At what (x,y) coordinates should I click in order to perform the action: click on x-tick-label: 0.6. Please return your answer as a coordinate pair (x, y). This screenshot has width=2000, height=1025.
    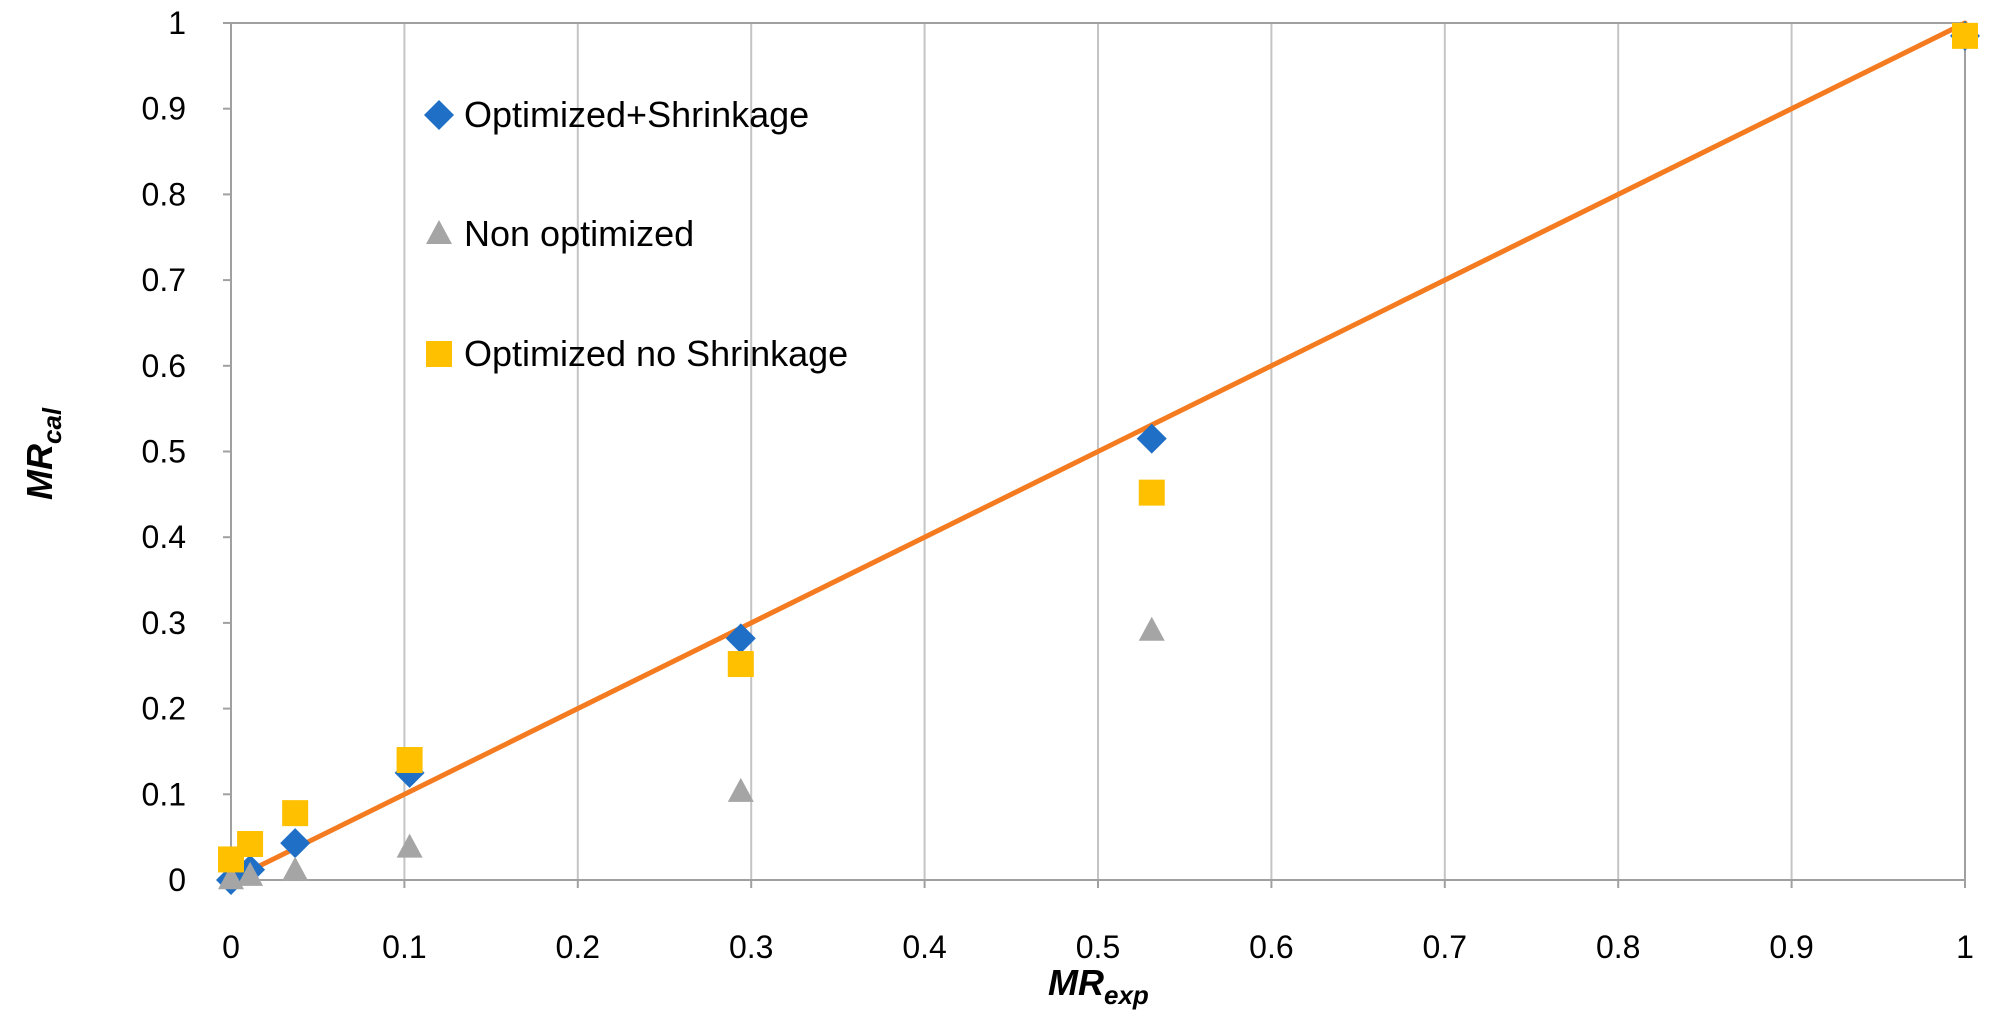
    Looking at the image, I should click on (1271, 947).